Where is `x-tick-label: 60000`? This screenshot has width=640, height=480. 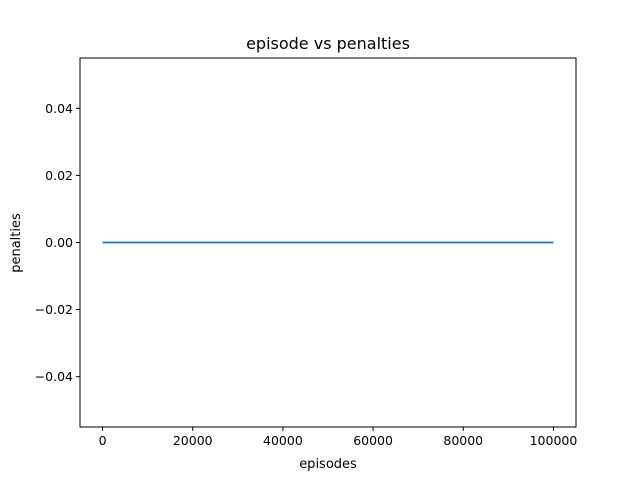 x-tick-label: 60000 is located at coordinates (373, 440).